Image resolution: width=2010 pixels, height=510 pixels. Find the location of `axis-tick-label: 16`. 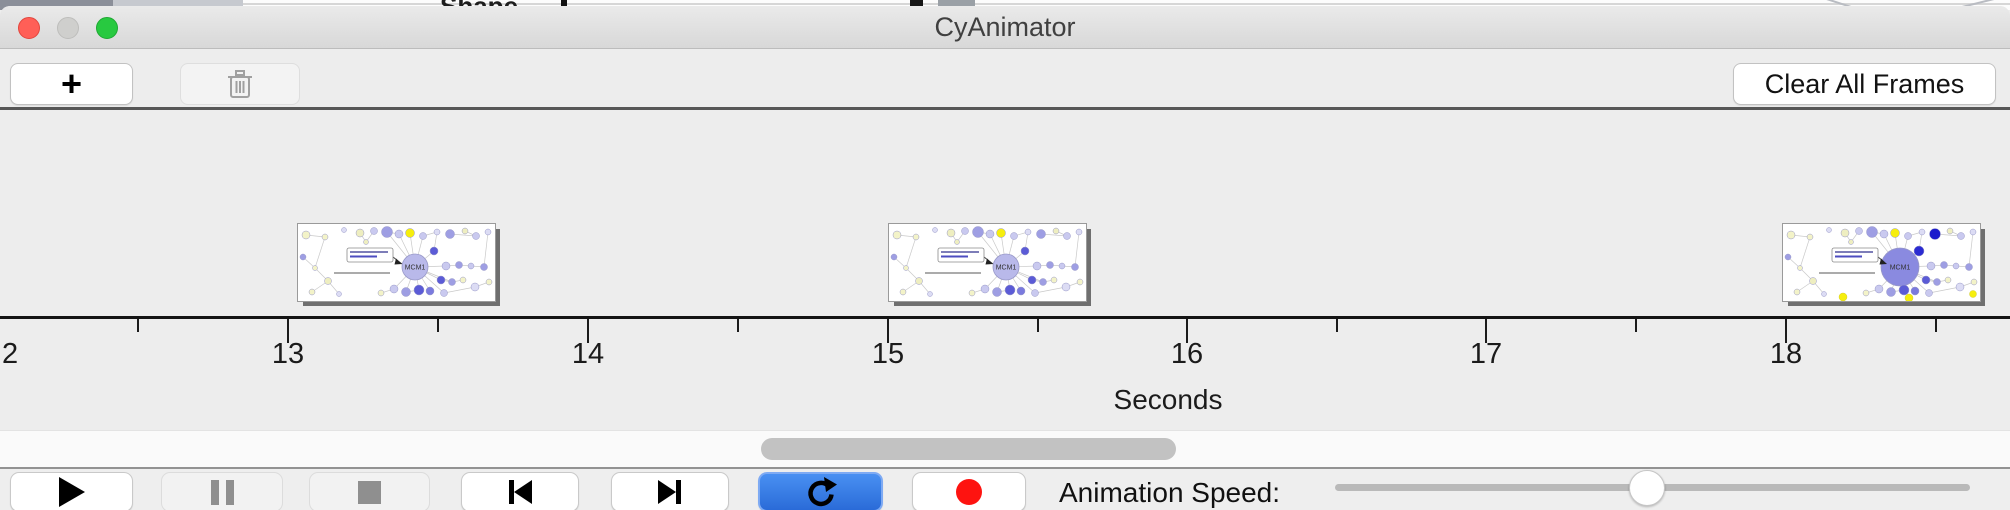

axis-tick-label: 16 is located at coordinates (1187, 354).